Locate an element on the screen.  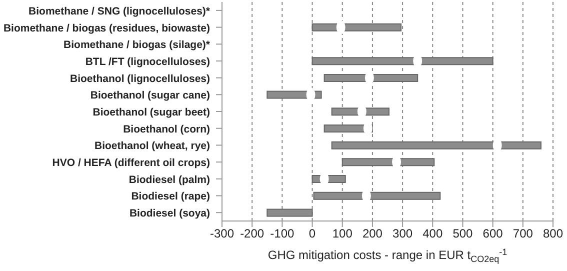
x-tick-label: -300 is located at coordinates (222, 233).